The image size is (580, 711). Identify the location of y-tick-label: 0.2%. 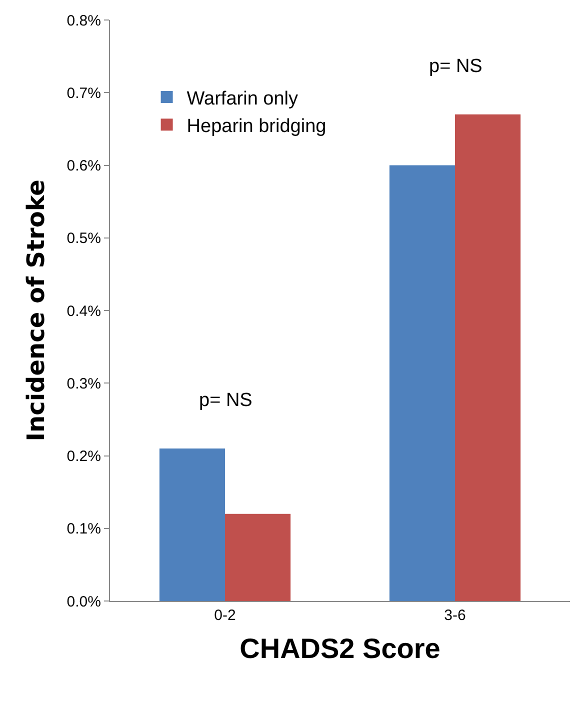
(83, 456).